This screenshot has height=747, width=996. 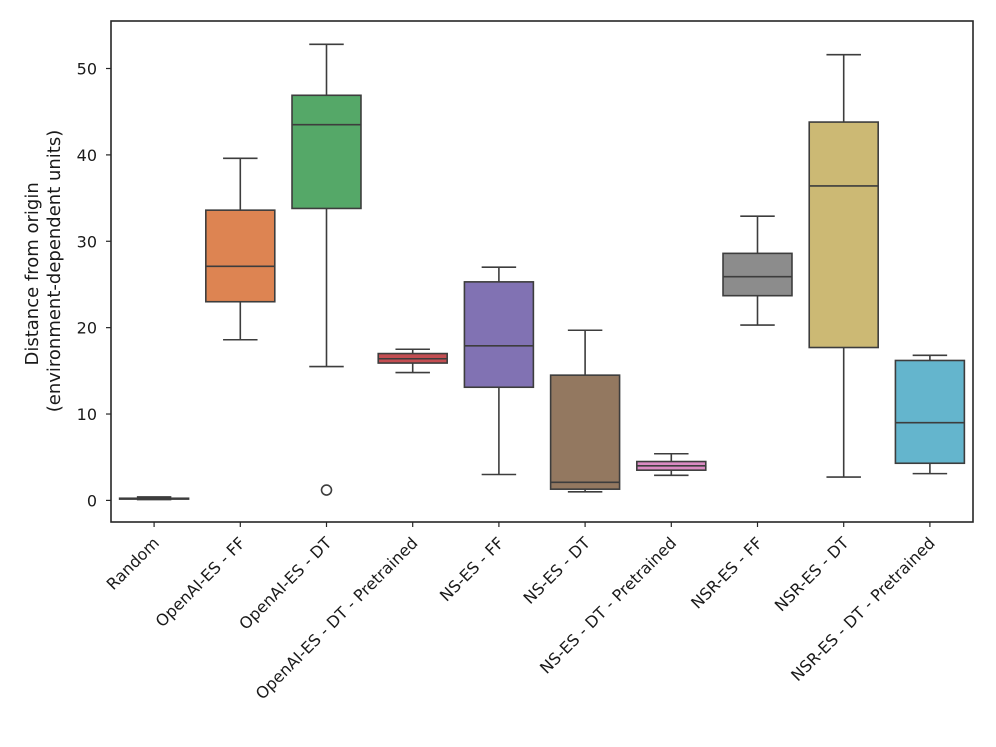 I want to click on y-tick-label: 10, so click(x=87, y=414).